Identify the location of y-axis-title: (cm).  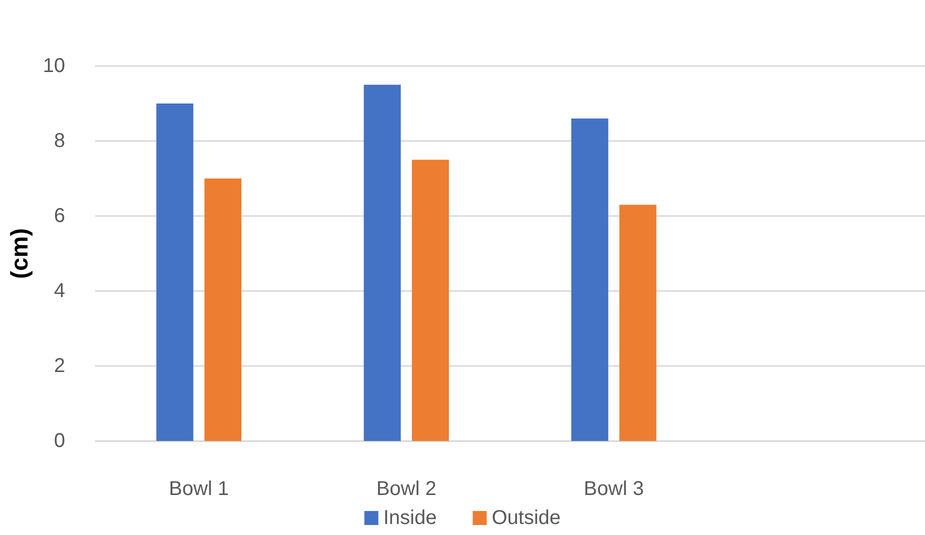
(20, 253).